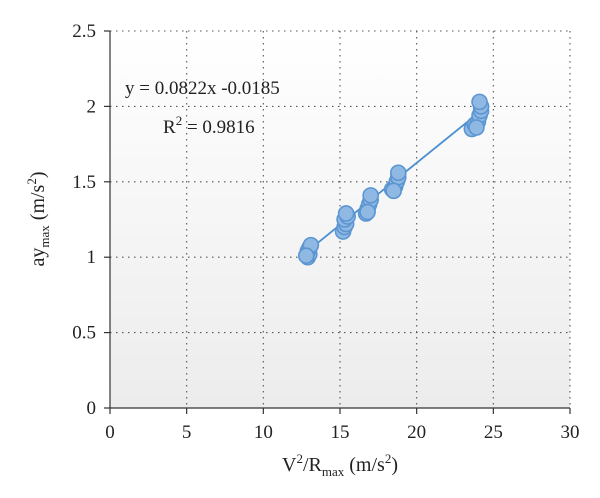 The width and height of the screenshot is (600, 498). I want to click on x-axis-title: V2/Rmax (m/s2), so click(340, 465).